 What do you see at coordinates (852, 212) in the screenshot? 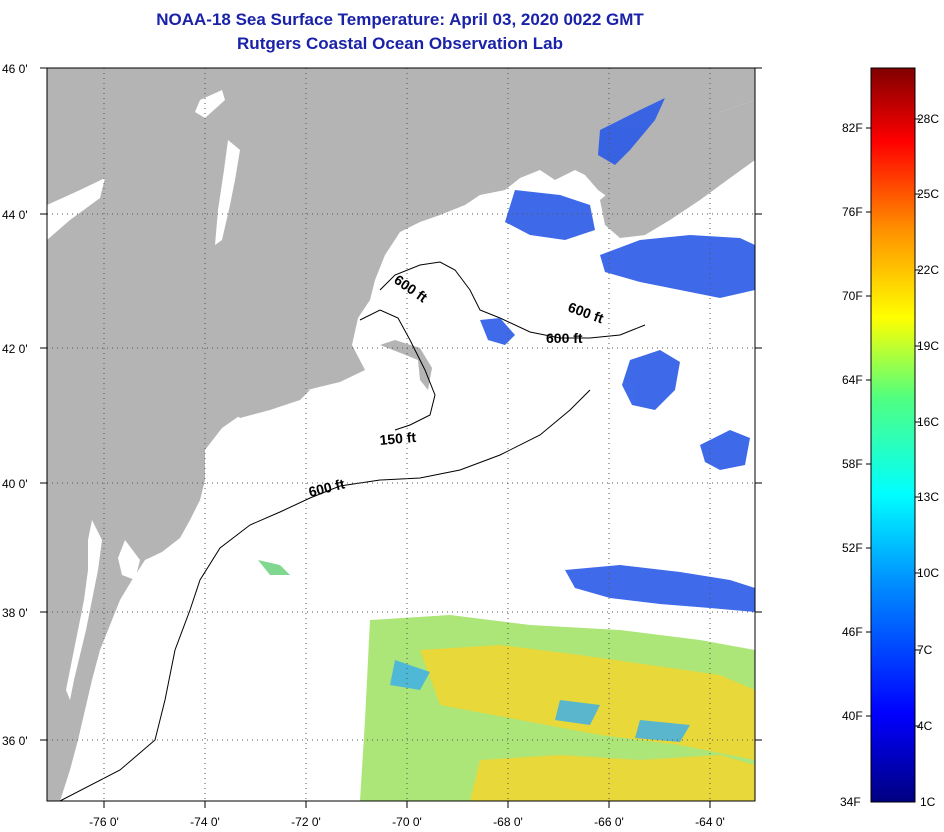
I see `colorbar-label-f: 76F` at bounding box center [852, 212].